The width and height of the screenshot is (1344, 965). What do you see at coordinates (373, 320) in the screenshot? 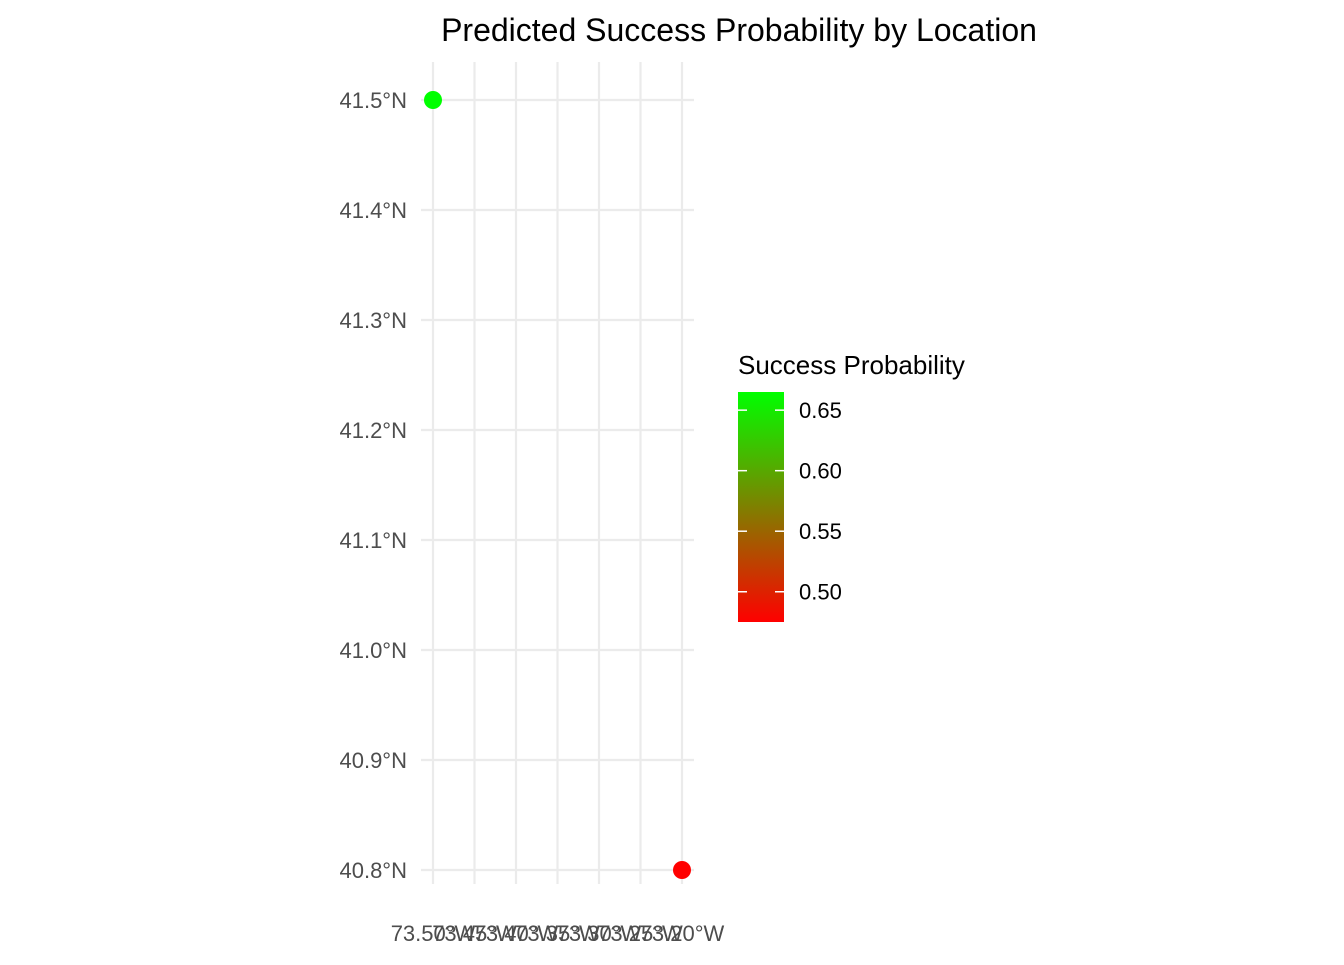
I see `y-tick-label: 41.3°N` at bounding box center [373, 320].